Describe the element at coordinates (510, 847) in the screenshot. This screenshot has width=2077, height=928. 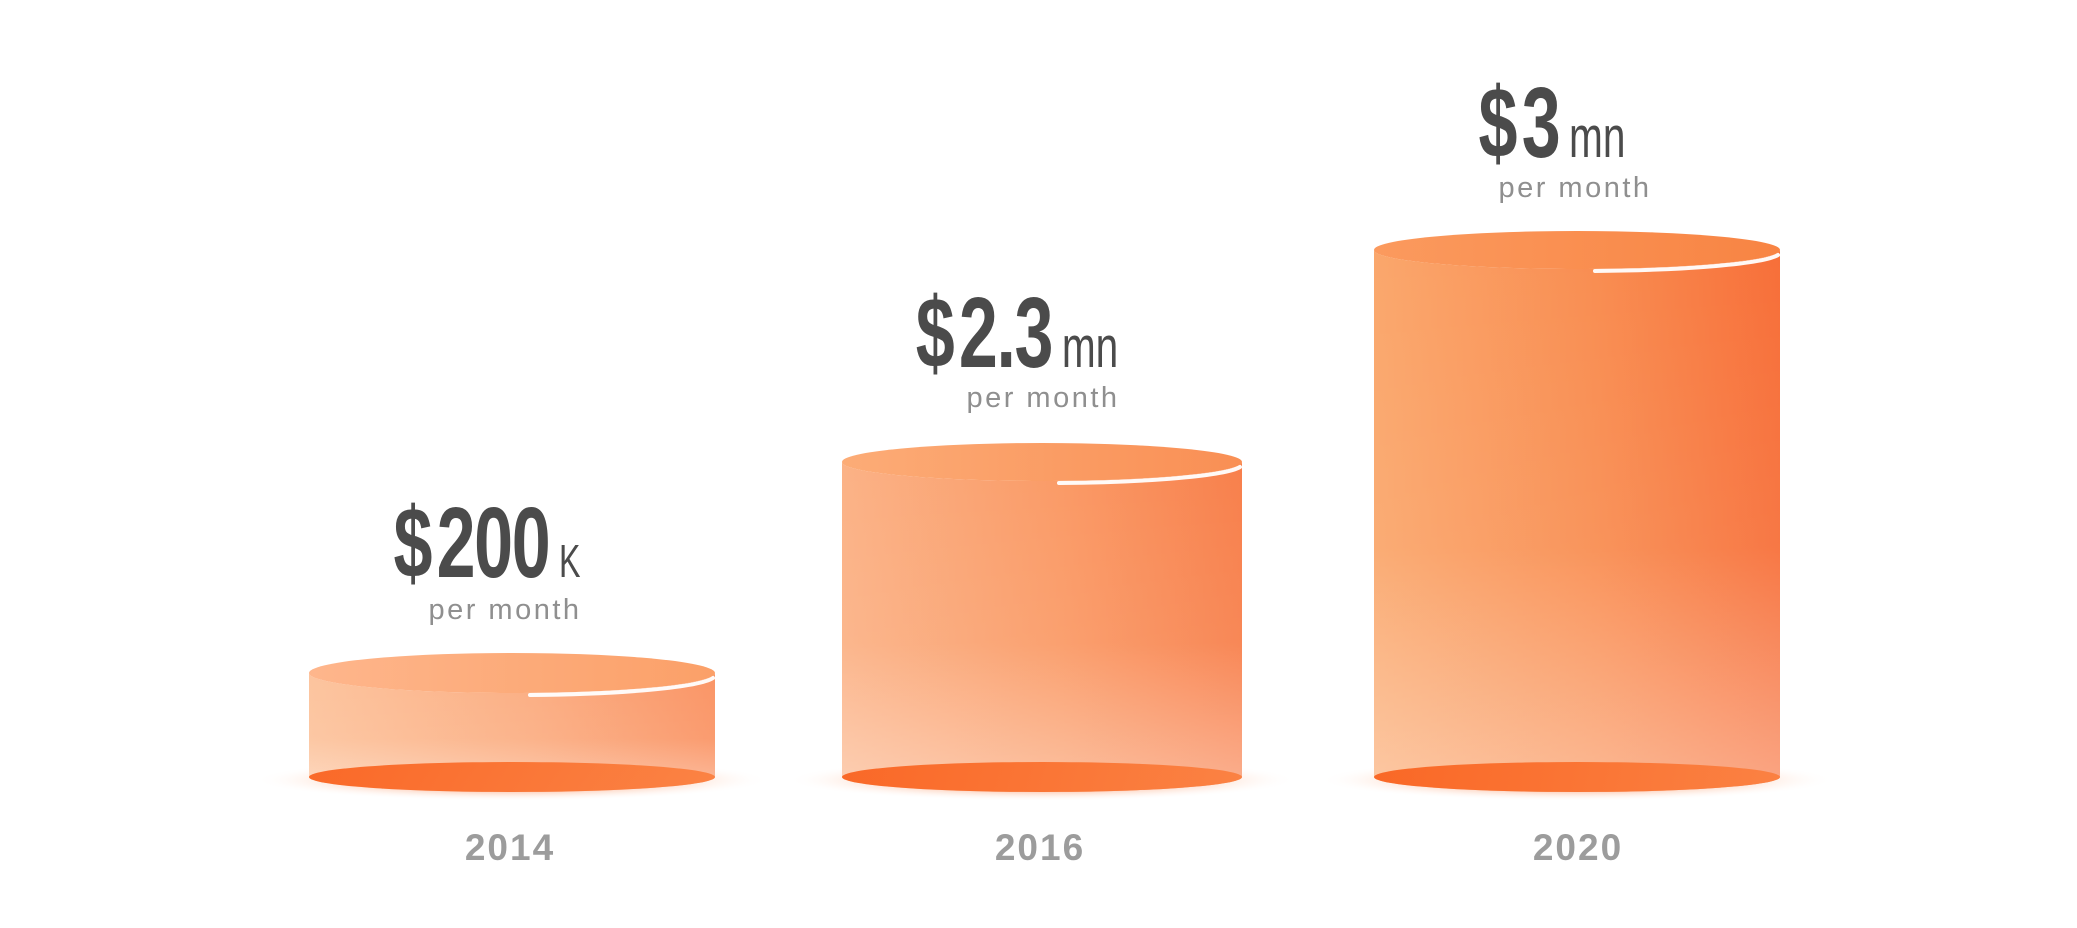
I see `category-label-2014: 2014` at that location.